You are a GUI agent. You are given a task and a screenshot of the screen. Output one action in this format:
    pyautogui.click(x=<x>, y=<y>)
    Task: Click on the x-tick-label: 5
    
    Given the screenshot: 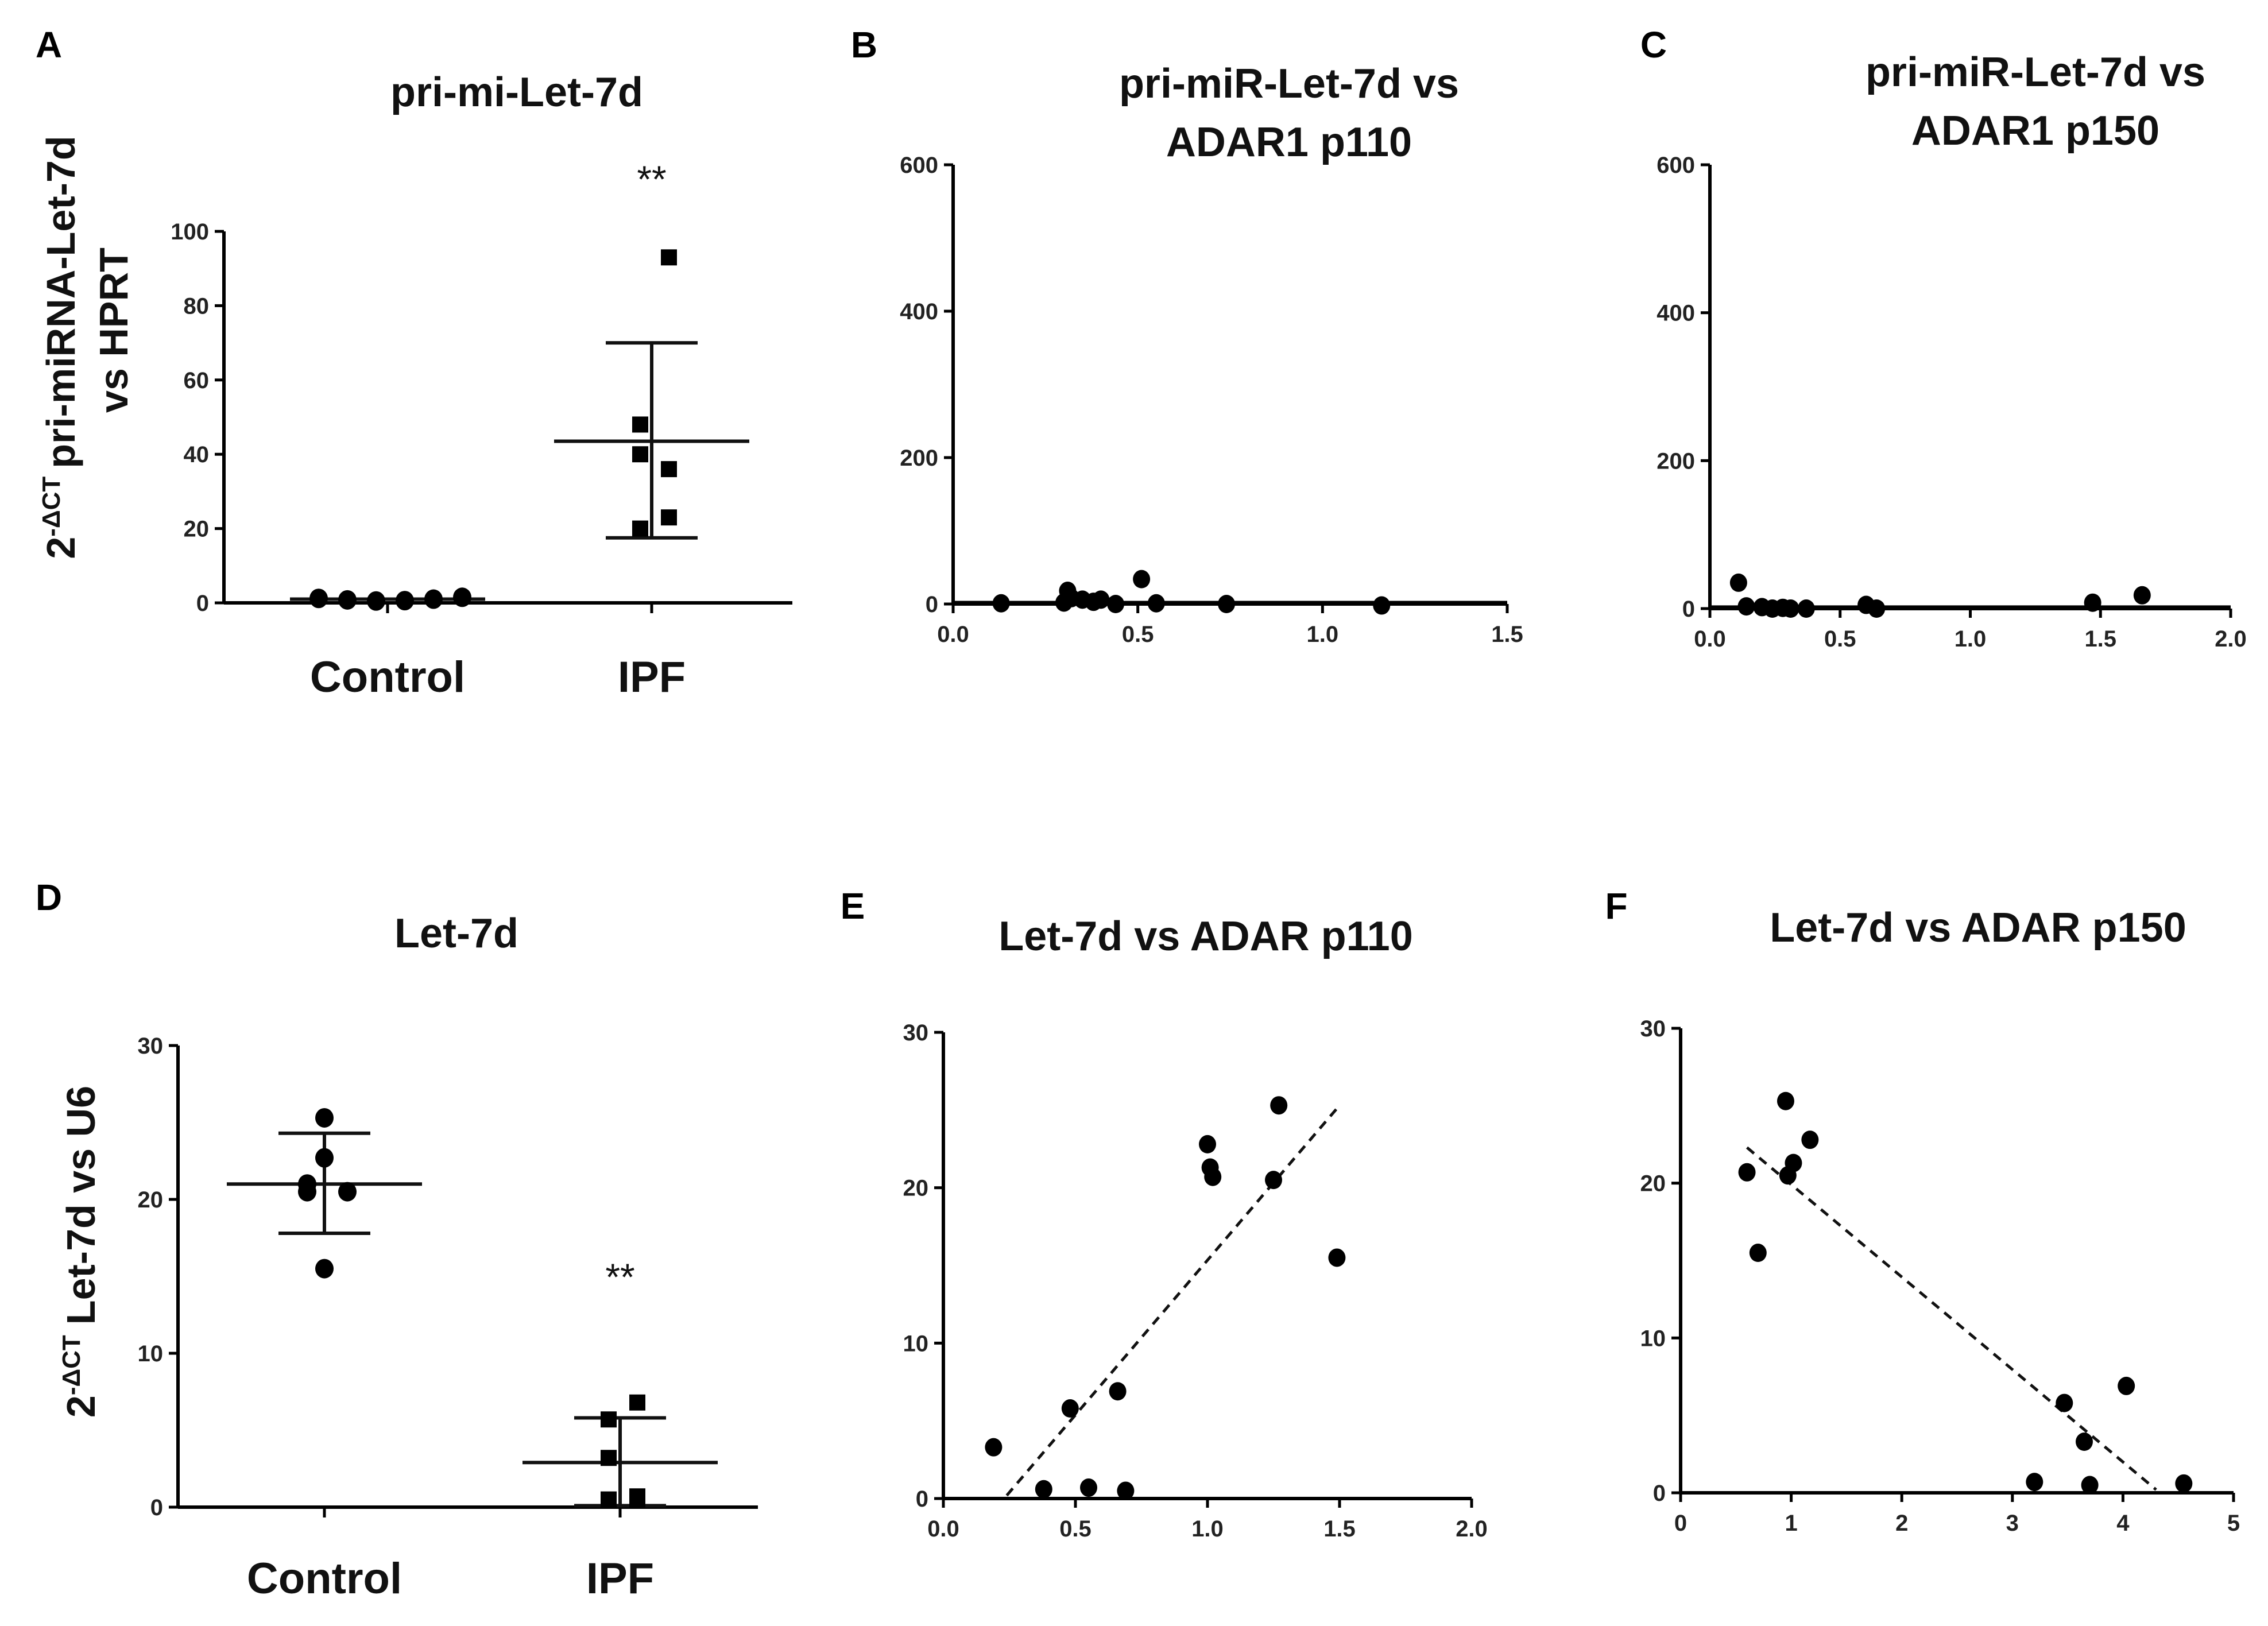 What is the action you would take?
    pyautogui.click(x=2233, y=1523)
    